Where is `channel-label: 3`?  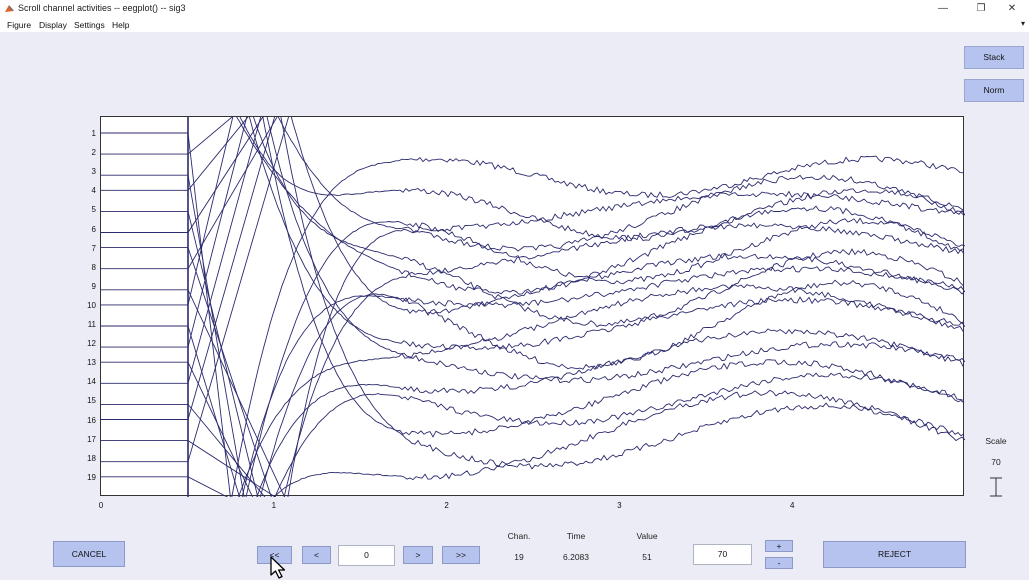 channel-label: 3 is located at coordinates (93, 172).